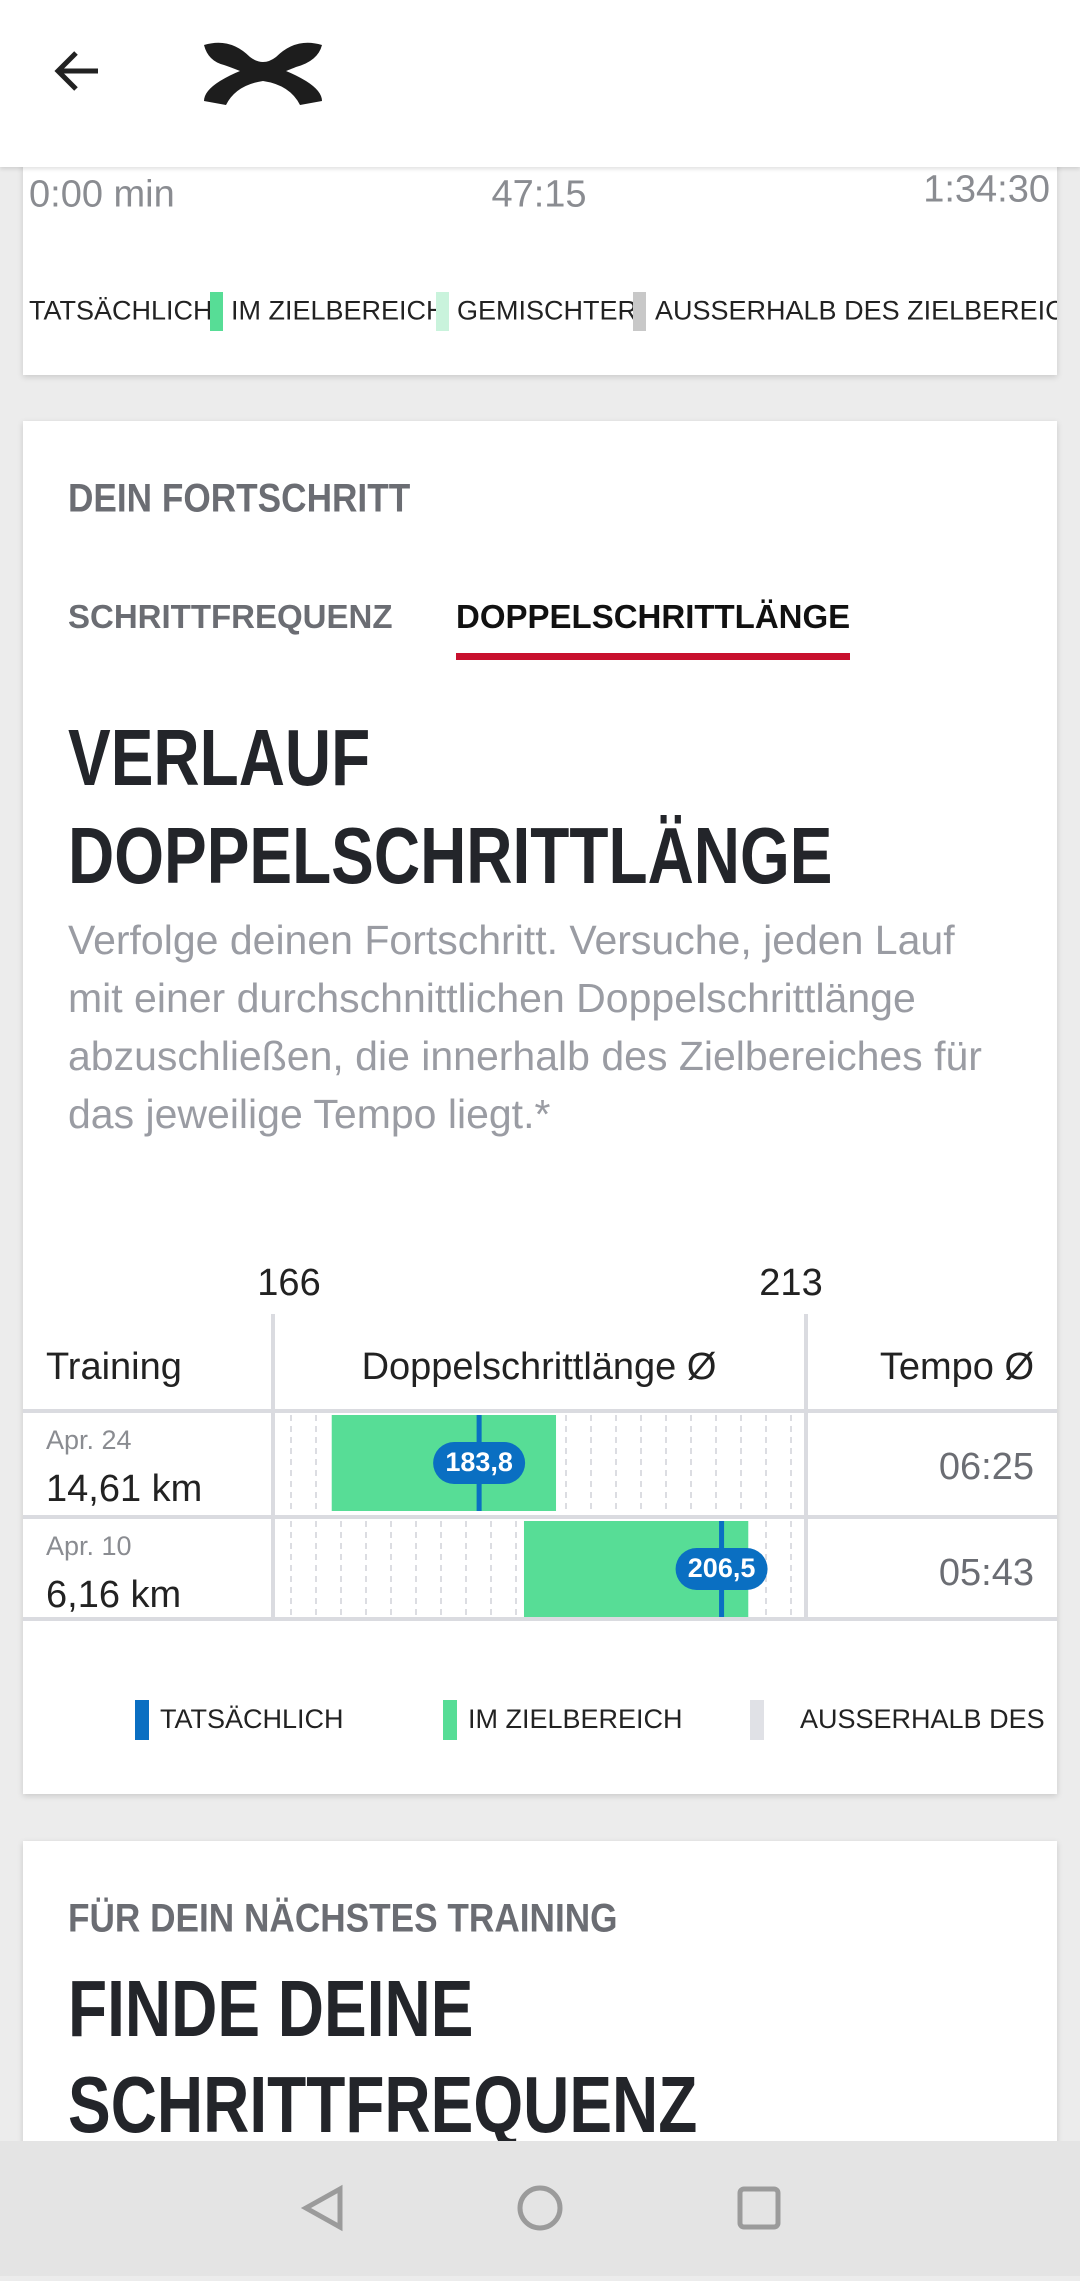 Image resolution: width=1080 pixels, height=2281 pixels. I want to click on time-label: 47:15, so click(539, 194).